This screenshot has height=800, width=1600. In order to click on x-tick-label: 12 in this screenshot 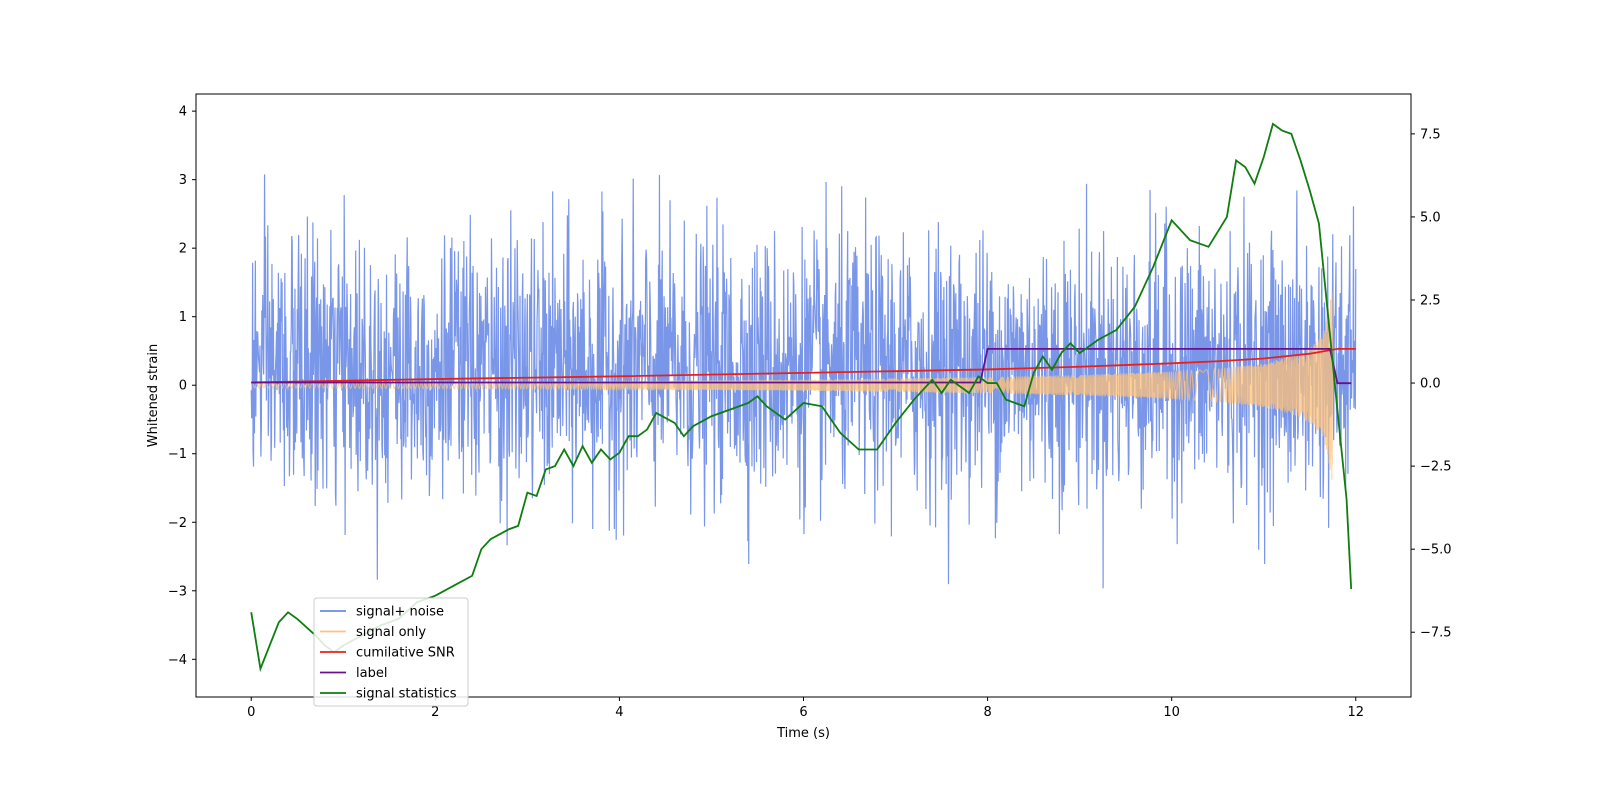, I will do `click(1355, 712)`.